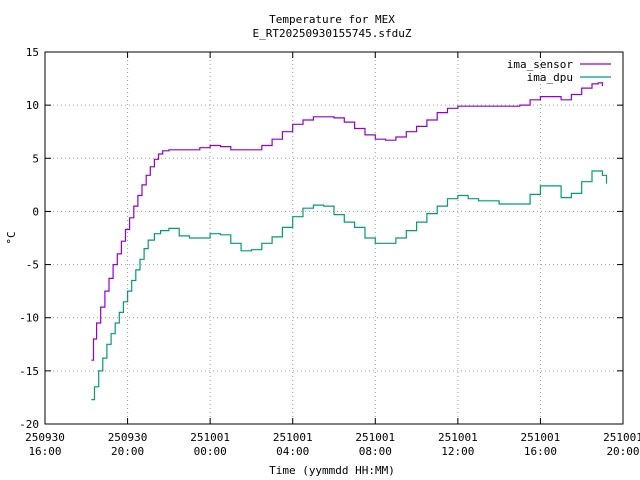  Describe the element at coordinates (32, 105) in the screenshot. I see `y-tick-label: 10` at that location.